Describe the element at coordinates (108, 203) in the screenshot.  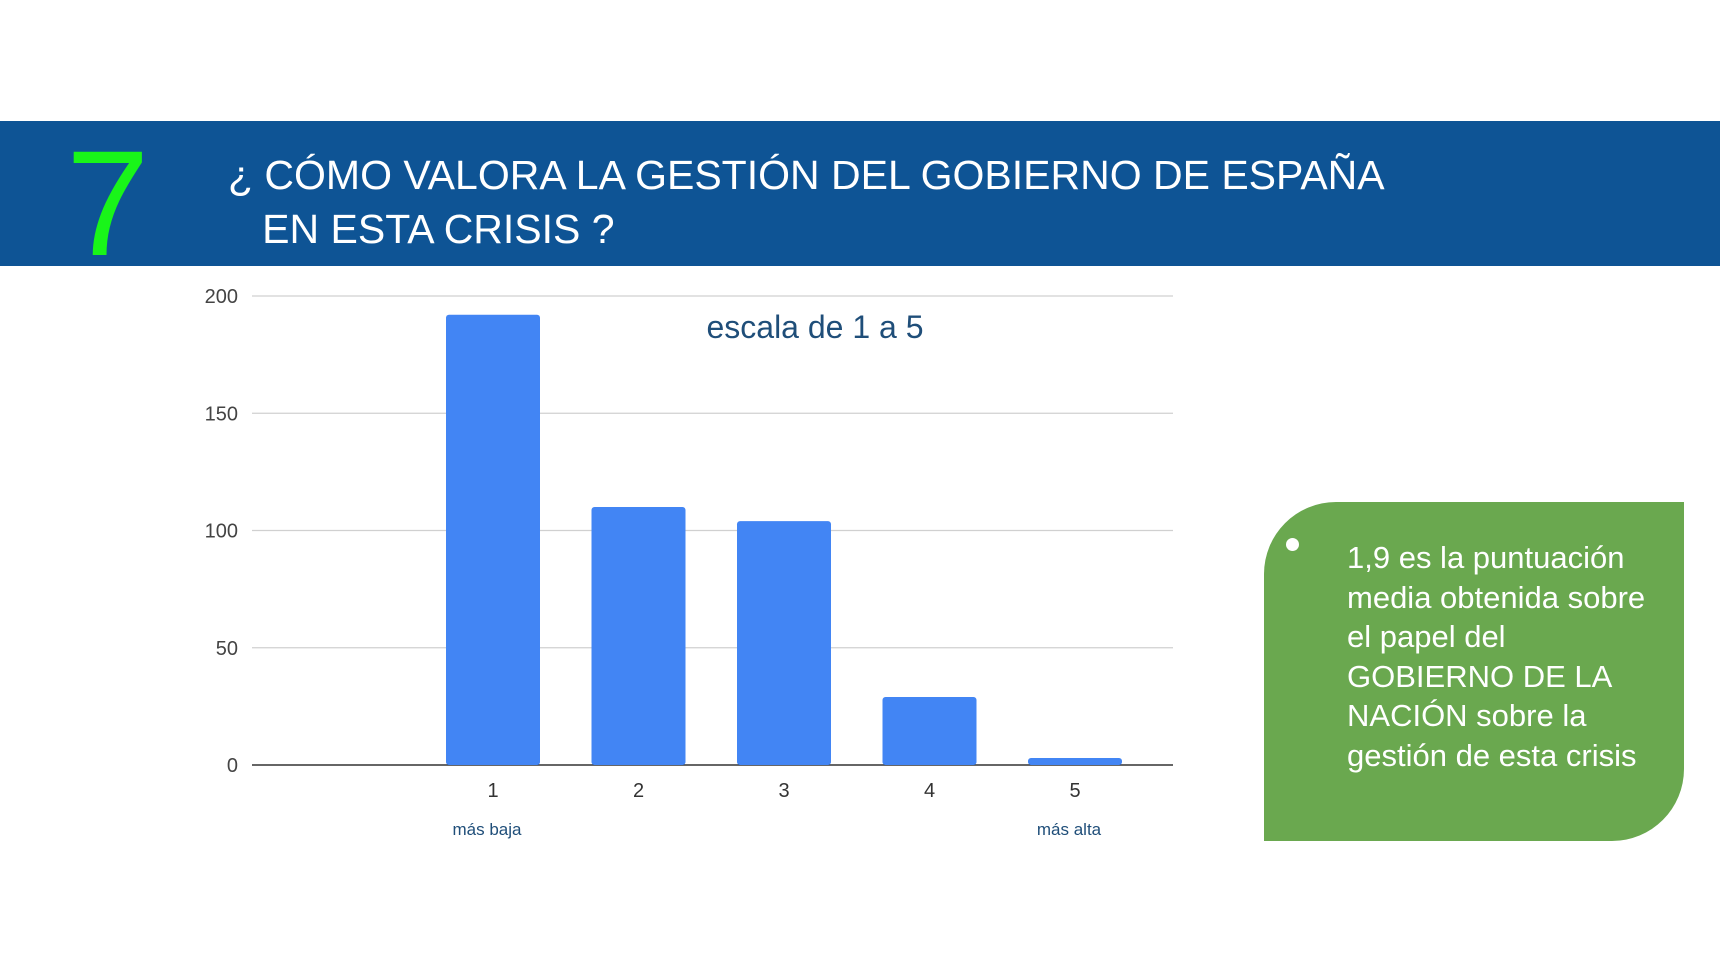
I see `slide-number: 7` at that location.